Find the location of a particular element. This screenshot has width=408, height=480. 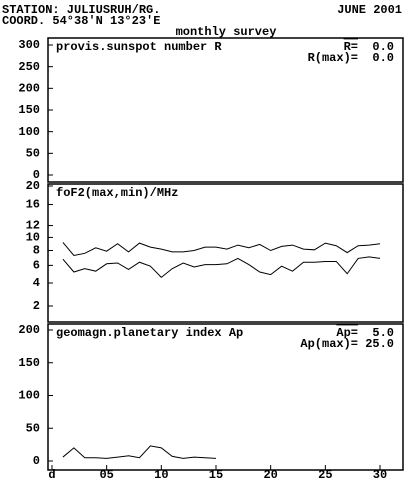

x-tick-label: 25 is located at coordinates (325, 474).